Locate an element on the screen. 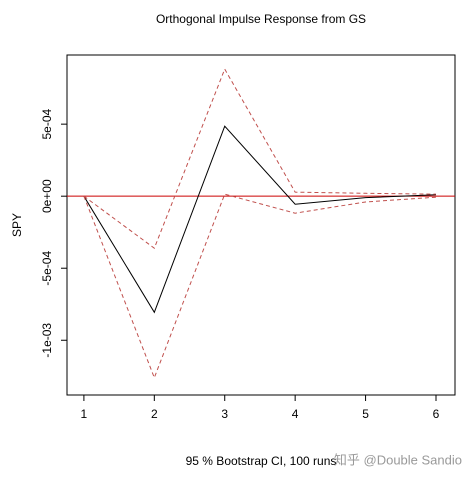  y-tick-label: -1e-03 is located at coordinates (47, 340).